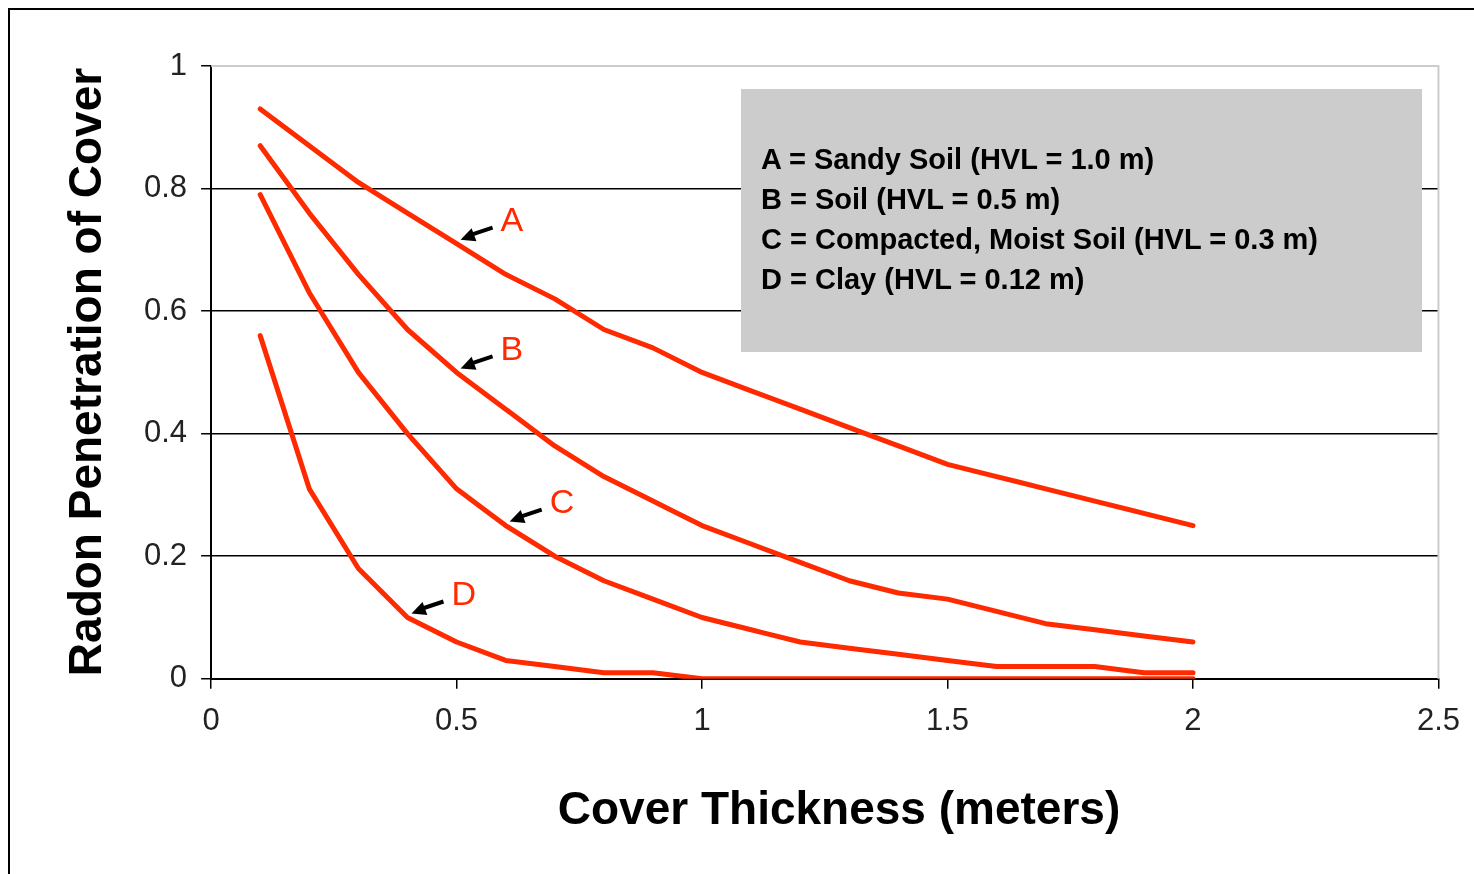 Image resolution: width=1474 pixels, height=874 pixels. I want to click on annotation: D = Clay (HVL = 0.12 m), so click(923, 279).